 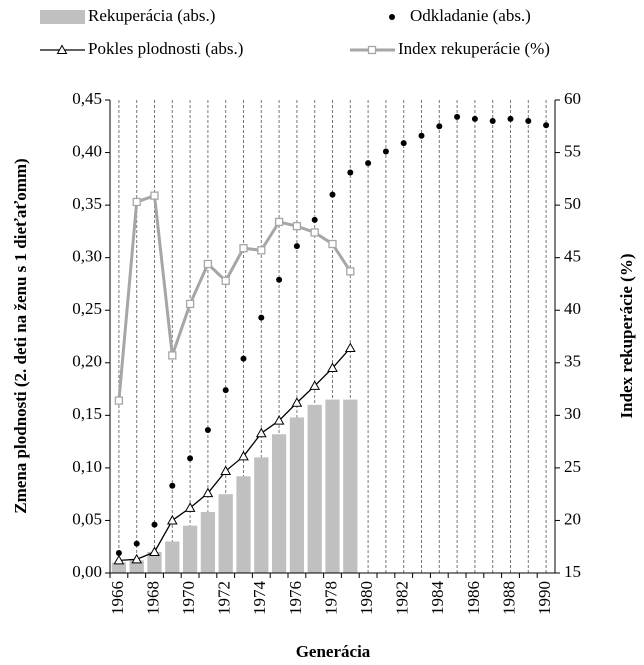 What do you see at coordinates (224, 598) in the screenshot?
I see `x-tick-label: 1972` at bounding box center [224, 598].